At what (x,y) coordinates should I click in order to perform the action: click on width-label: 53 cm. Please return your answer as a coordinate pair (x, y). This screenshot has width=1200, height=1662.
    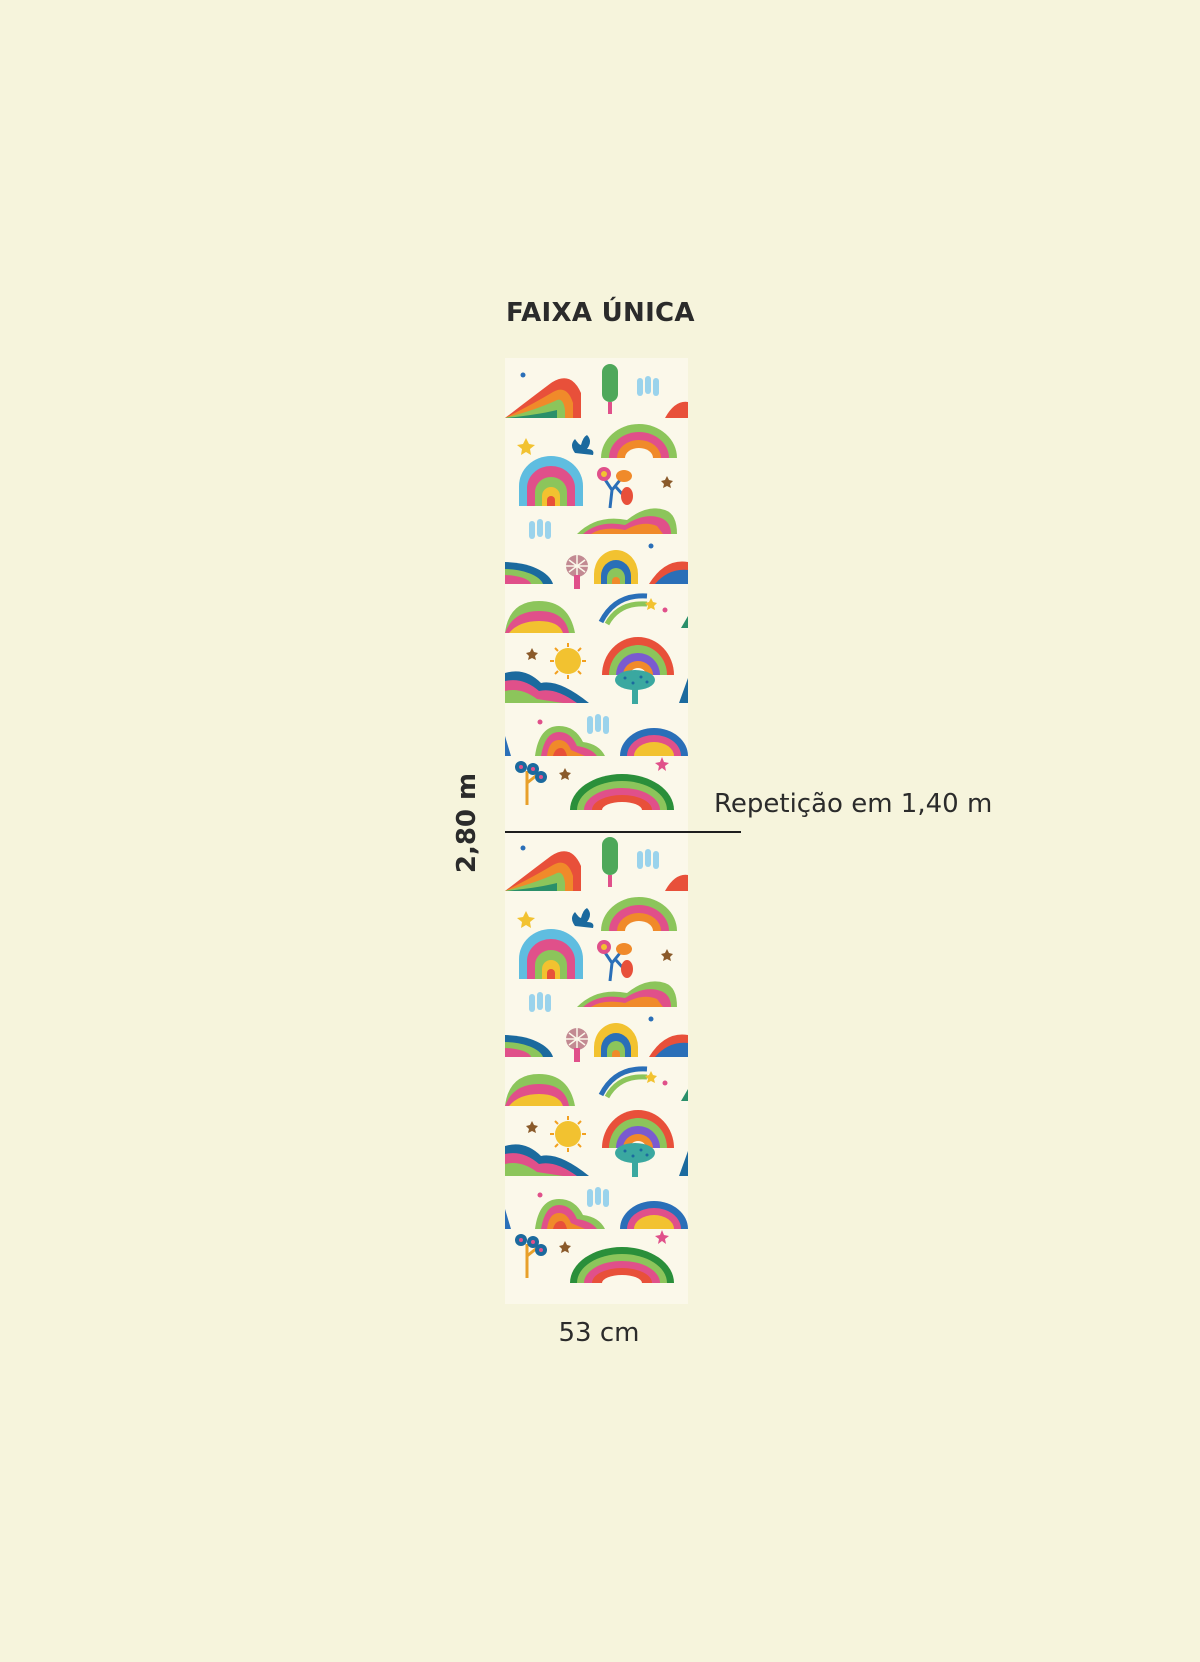
    Looking at the image, I should click on (599, 1333).